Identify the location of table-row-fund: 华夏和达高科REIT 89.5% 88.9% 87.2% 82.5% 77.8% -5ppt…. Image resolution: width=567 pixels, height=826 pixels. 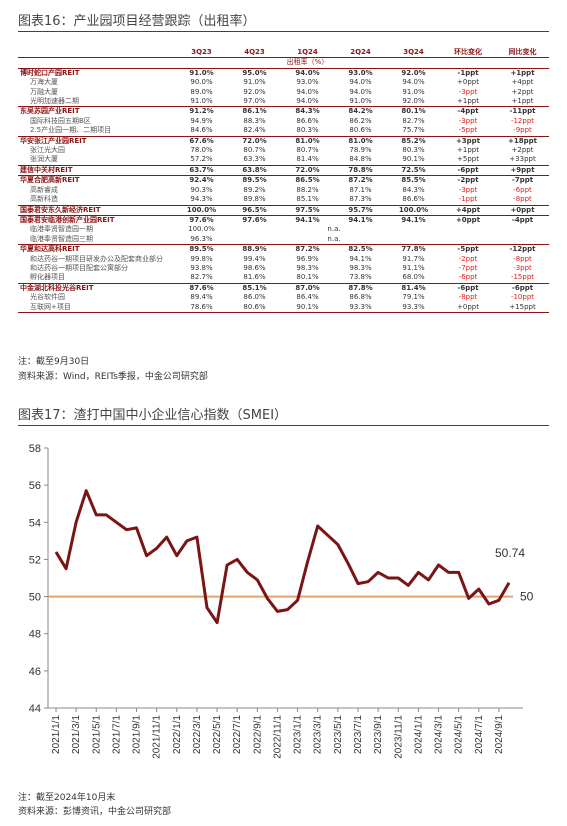
(283, 249).